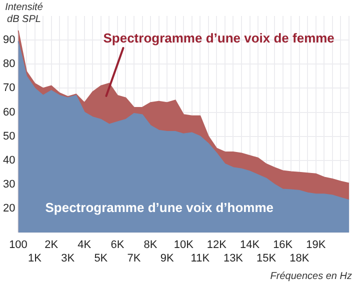  I want to click on y-tick-label: 50, so click(9, 136).